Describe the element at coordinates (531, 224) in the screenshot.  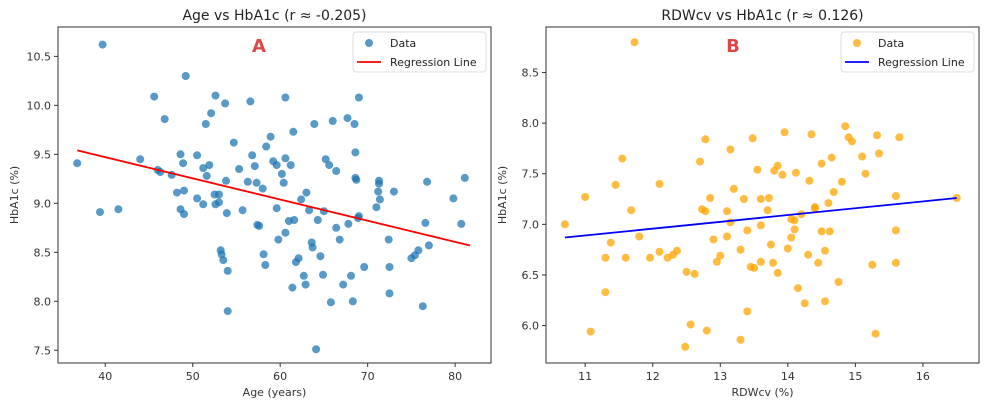
I see `y-tick-label: 7.0` at that location.